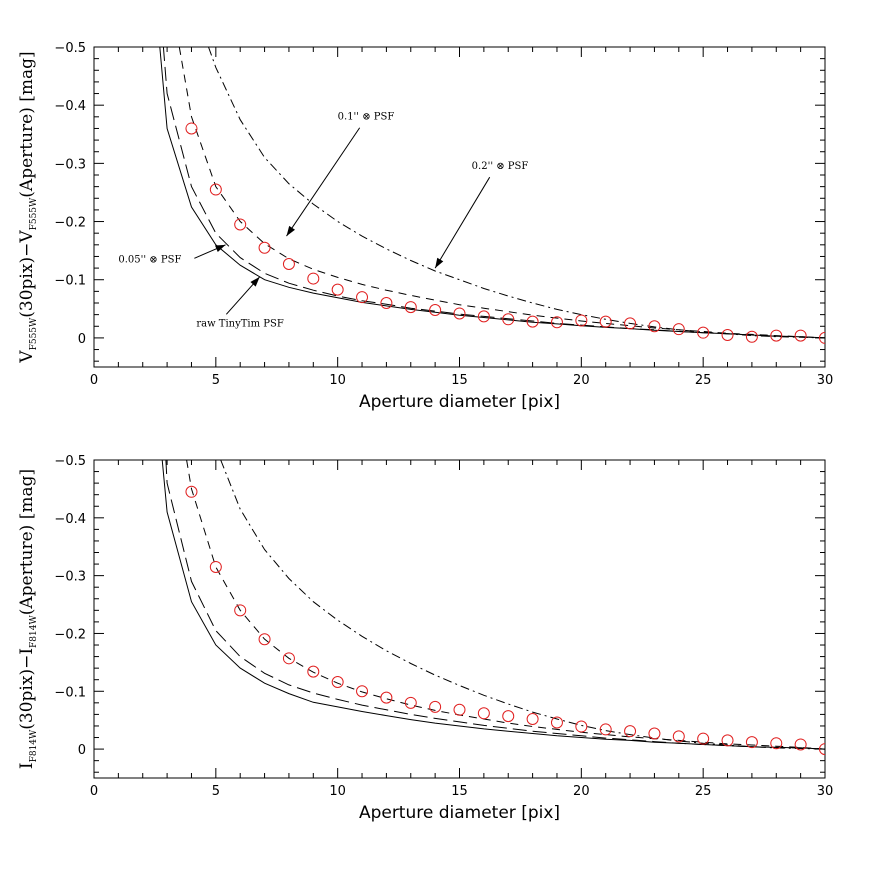 The width and height of the screenshot is (872, 872). Describe the element at coordinates (27, 357) in the screenshot. I see `y-label-main: V` at that location.